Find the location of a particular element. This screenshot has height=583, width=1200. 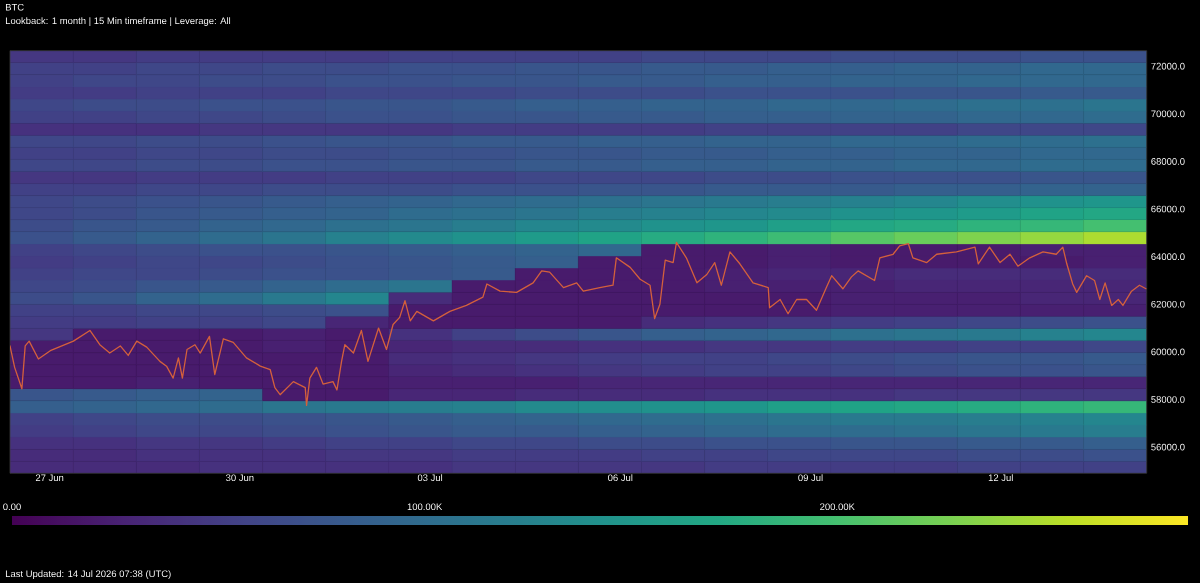

x-tick-label: 09 Jul is located at coordinates (810, 478).